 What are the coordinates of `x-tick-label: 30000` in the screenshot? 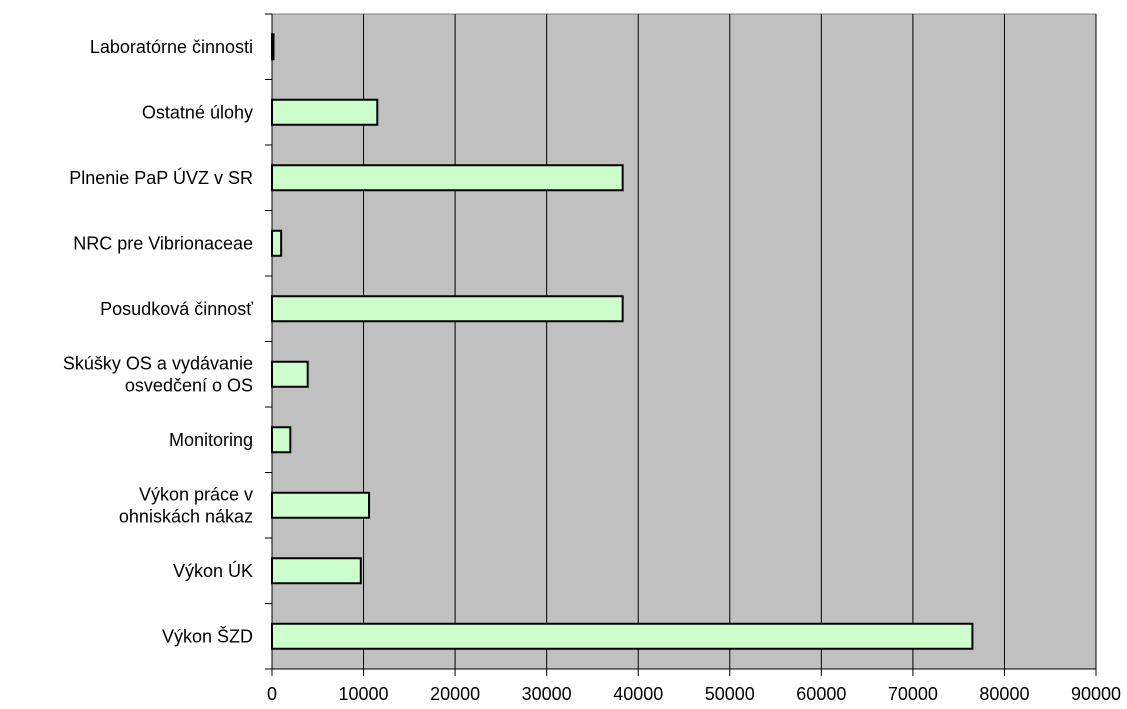 It's located at (547, 694).